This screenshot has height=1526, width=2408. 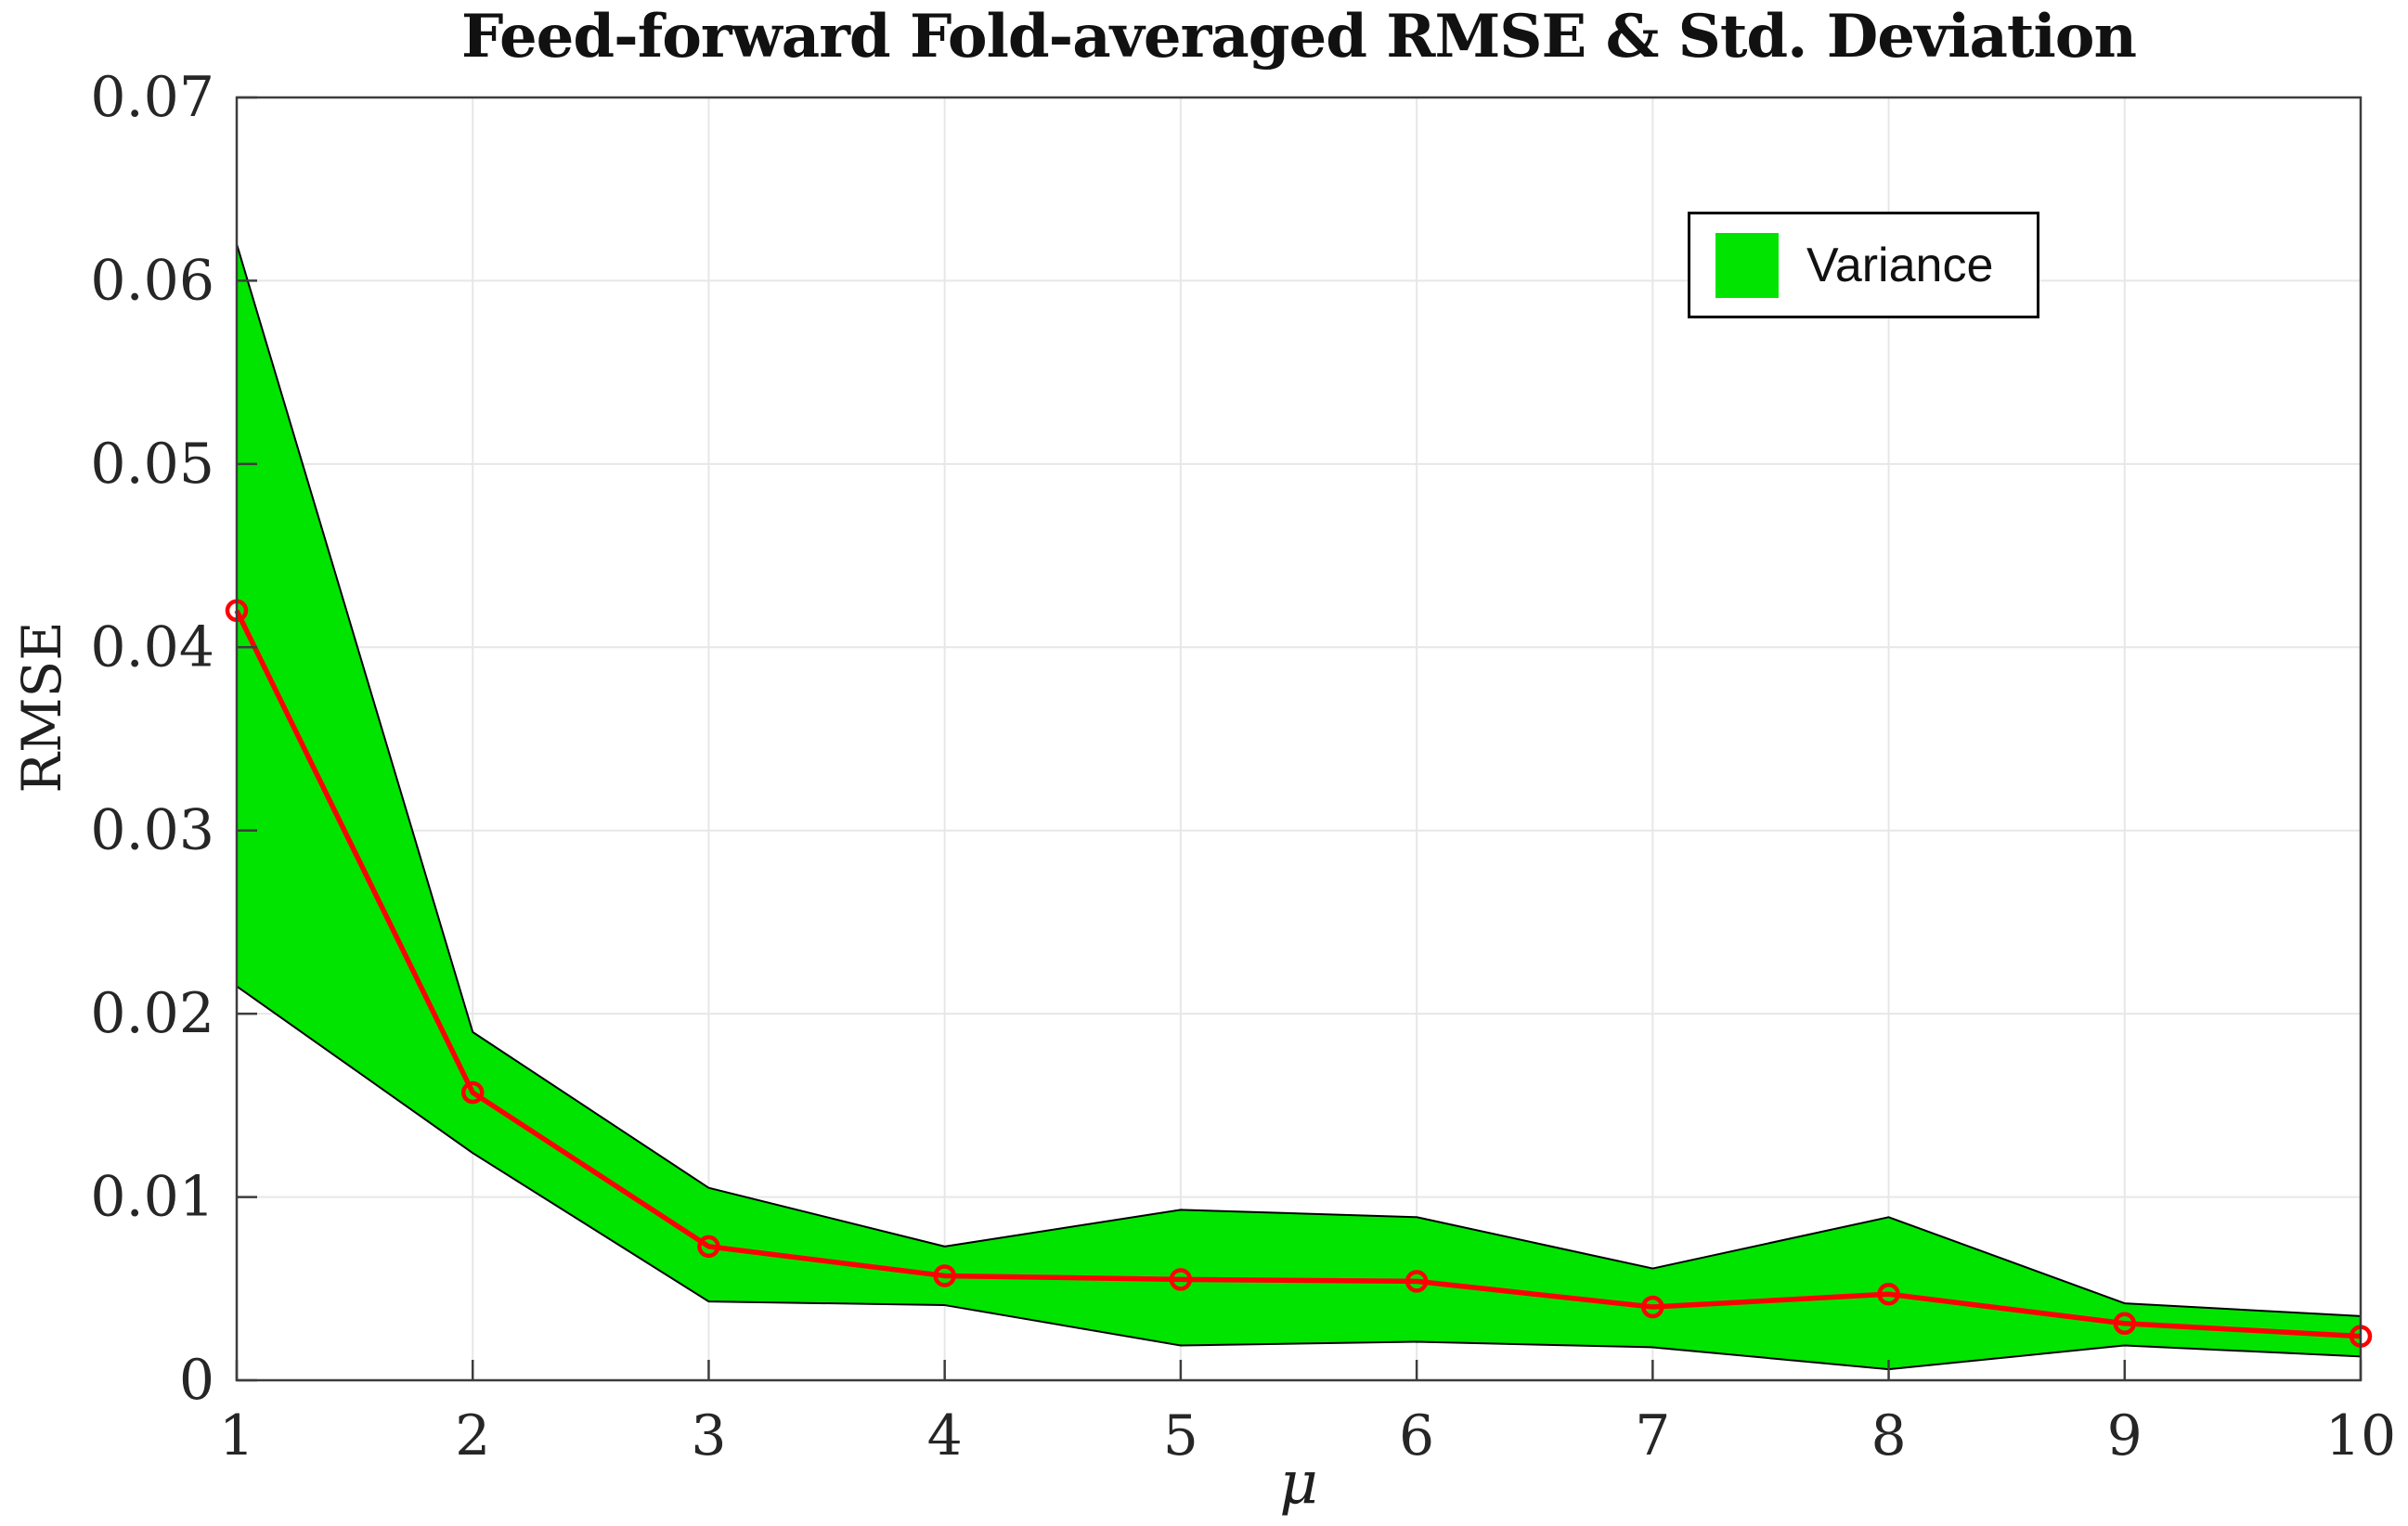 I want to click on x-tick-label: 2, so click(x=472, y=1436).